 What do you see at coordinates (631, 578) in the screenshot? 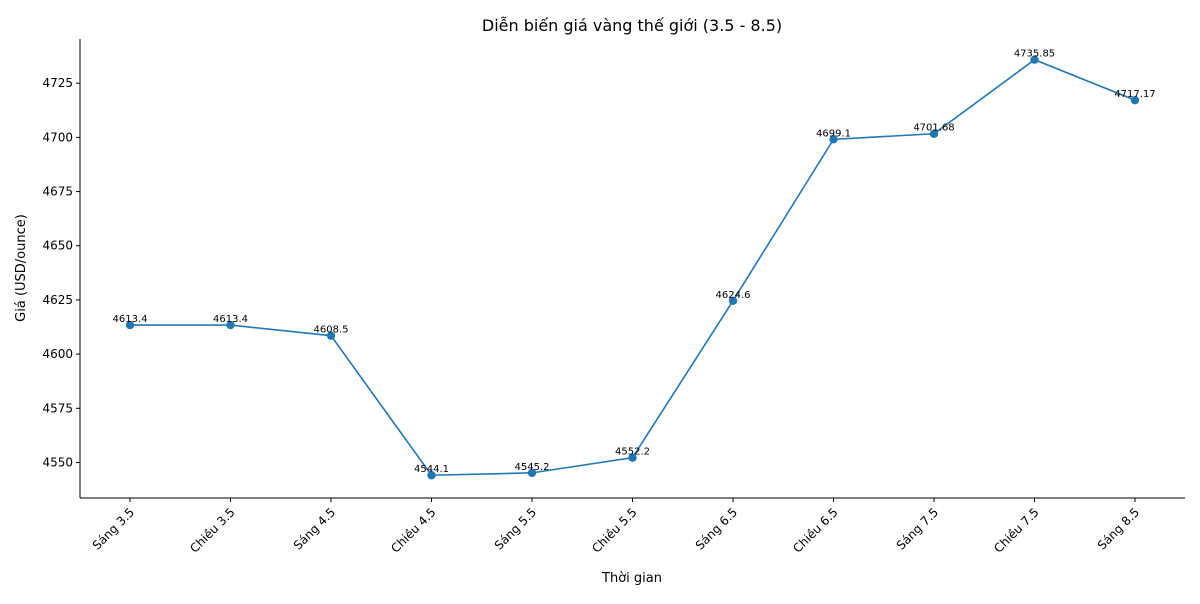
I see `x-axis-label: Thời gian` at bounding box center [631, 578].